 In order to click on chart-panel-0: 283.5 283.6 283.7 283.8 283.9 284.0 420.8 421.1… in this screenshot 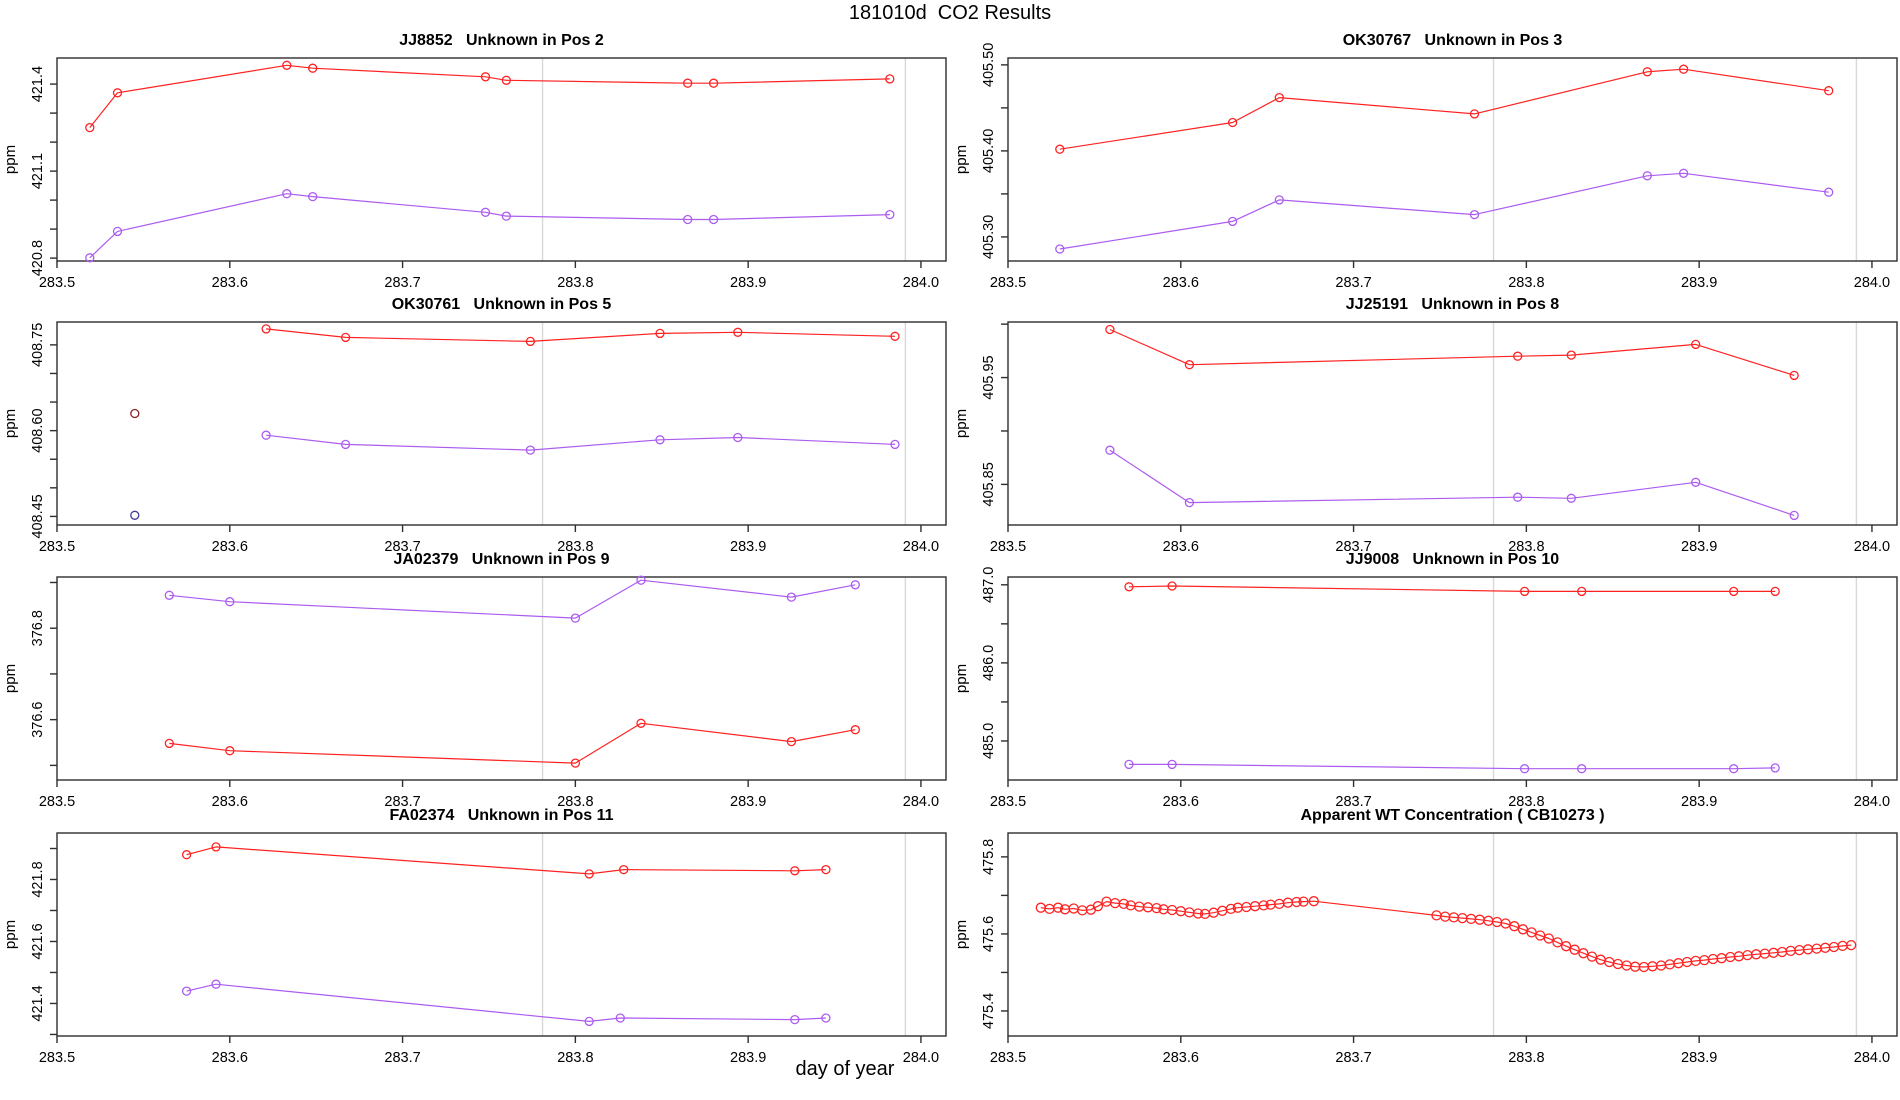, I will do `click(474, 174)`.